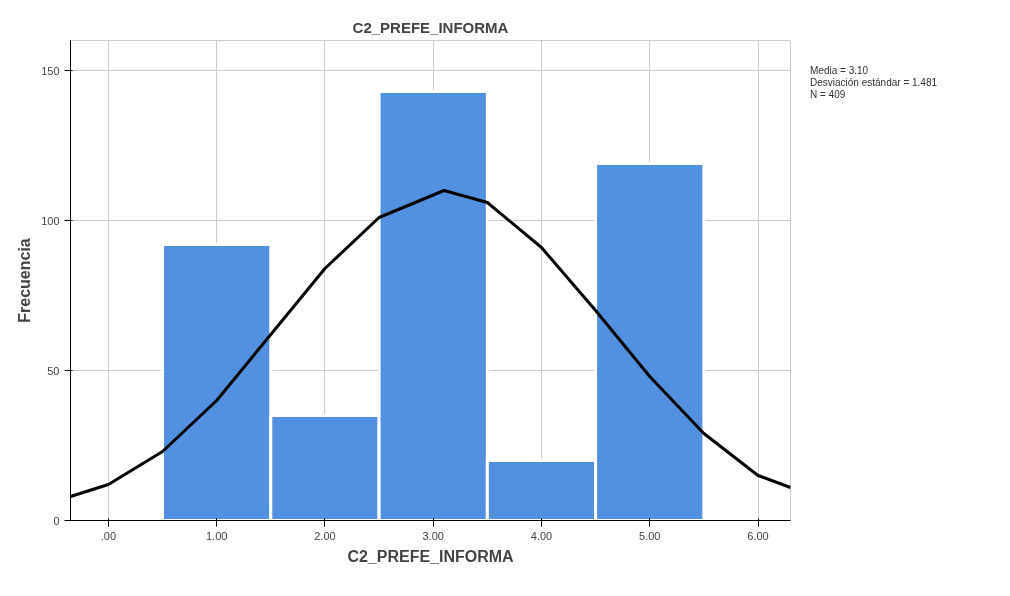 Image resolution: width=1010 pixels, height=596 pixels. I want to click on y-tick-label: 150, so click(50, 70).